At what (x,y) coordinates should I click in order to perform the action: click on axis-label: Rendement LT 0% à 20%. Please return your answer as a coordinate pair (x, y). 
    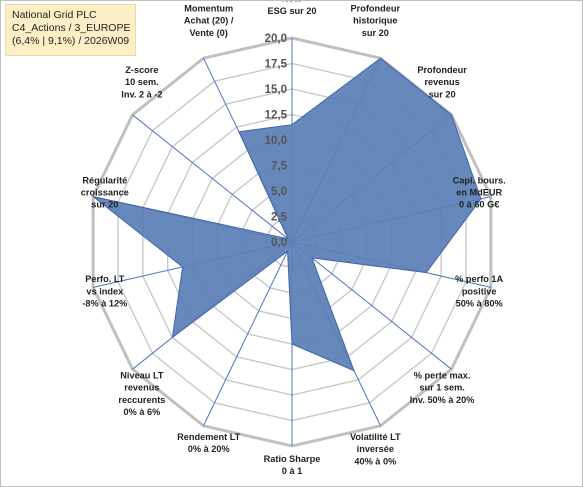
    Looking at the image, I should click on (209, 443).